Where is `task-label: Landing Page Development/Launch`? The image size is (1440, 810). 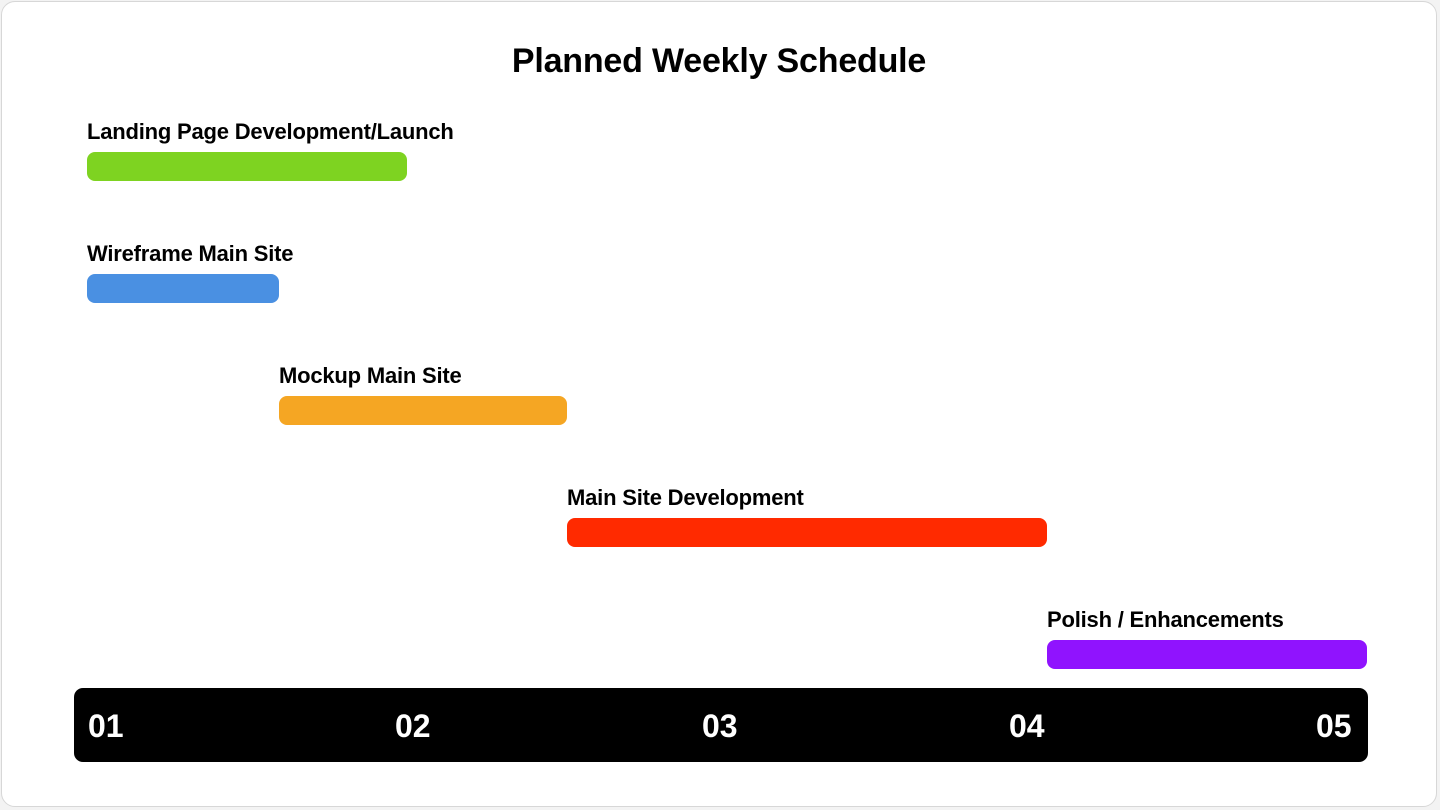
task-label: Landing Page Development/Launch is located at coordinates (270, 131).